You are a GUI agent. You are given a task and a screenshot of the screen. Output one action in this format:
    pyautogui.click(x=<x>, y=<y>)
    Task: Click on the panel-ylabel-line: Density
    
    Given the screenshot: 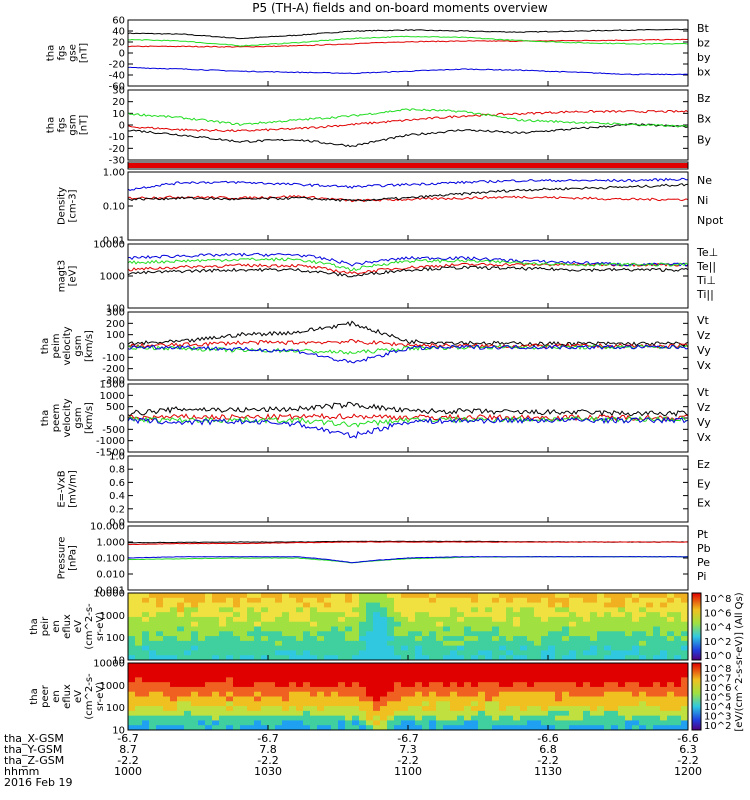 What is the action you would take?
    pyautogui.click(x=62, y=206)
    